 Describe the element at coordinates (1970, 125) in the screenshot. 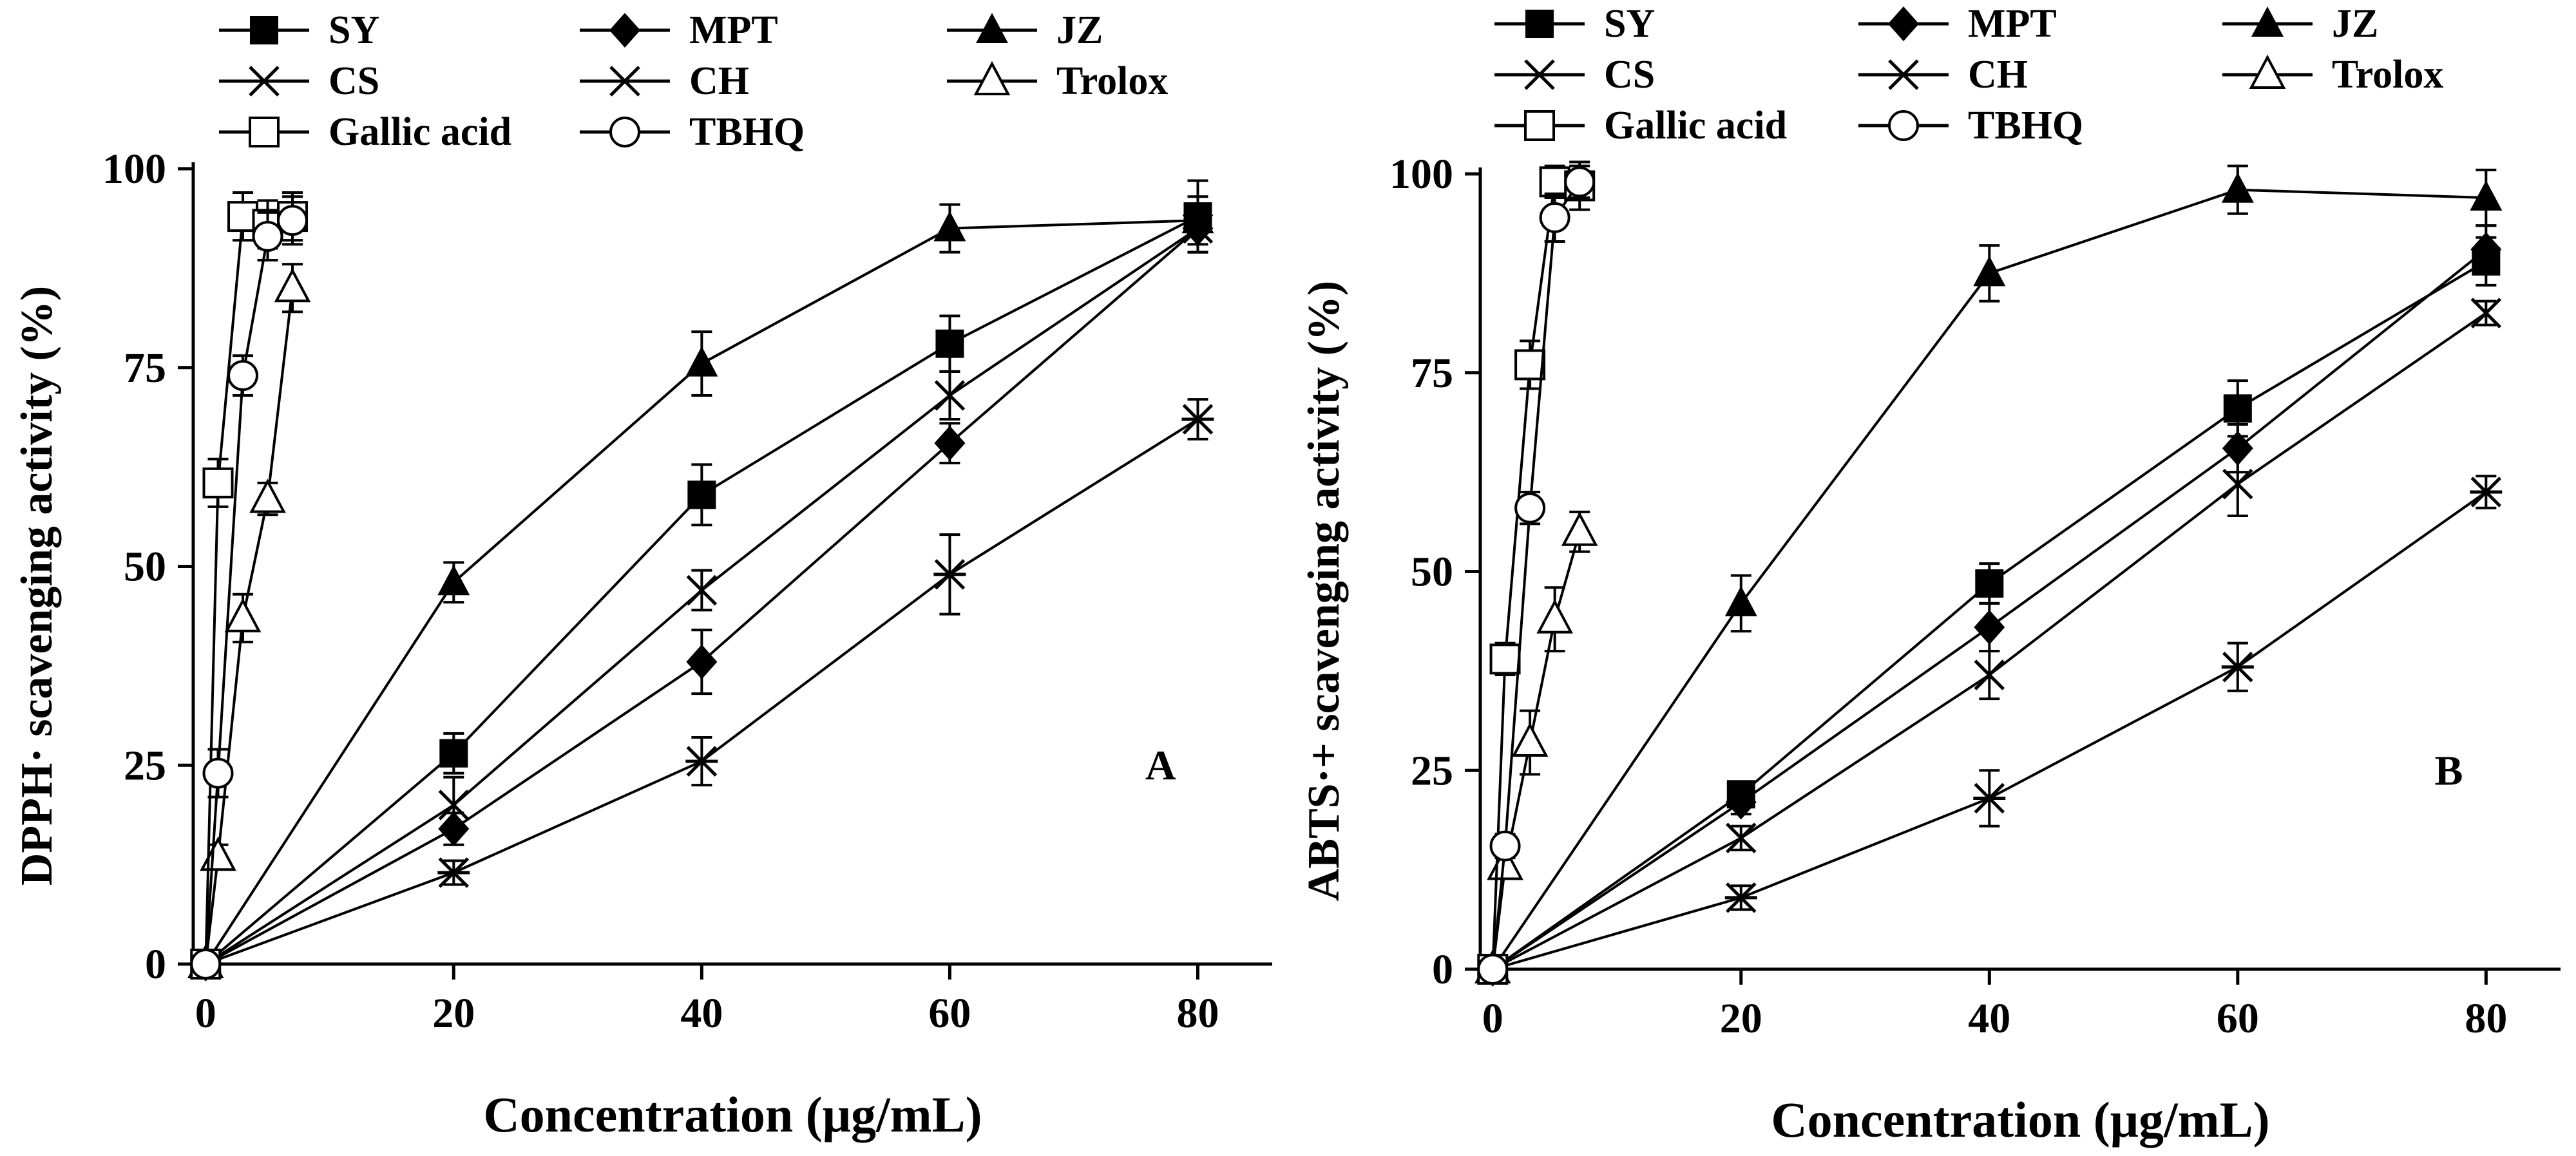

I see `legend-item-tbhq: TBHQ` at that location.